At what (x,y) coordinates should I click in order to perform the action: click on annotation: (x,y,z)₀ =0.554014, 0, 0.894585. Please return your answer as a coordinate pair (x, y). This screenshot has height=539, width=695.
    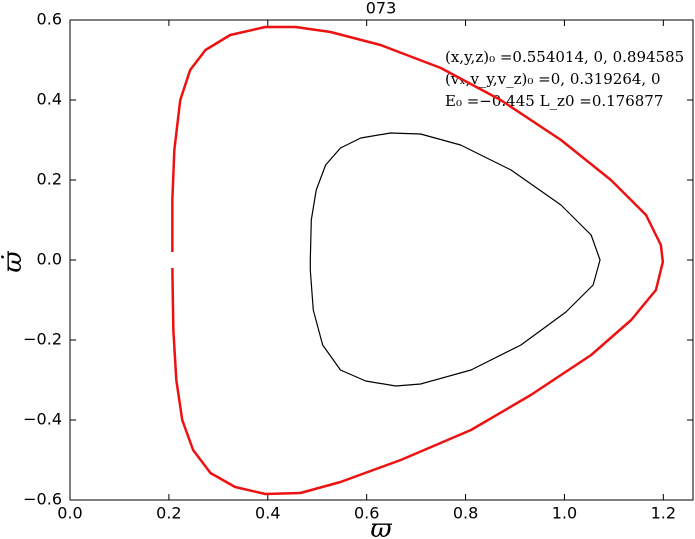
    Looking at the image, I should click on (564, 57).